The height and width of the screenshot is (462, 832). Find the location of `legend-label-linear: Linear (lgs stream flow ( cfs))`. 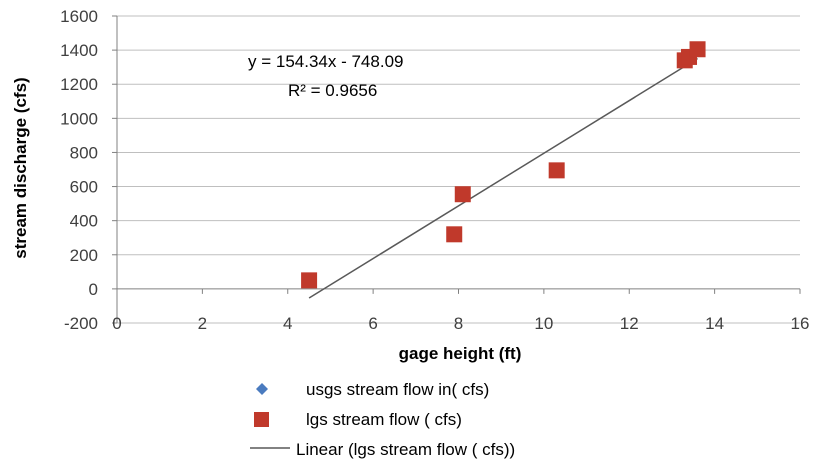

legend-label-linear: Linear (lgs stream flow ( cfs)) is located at coordinates (405, 449).